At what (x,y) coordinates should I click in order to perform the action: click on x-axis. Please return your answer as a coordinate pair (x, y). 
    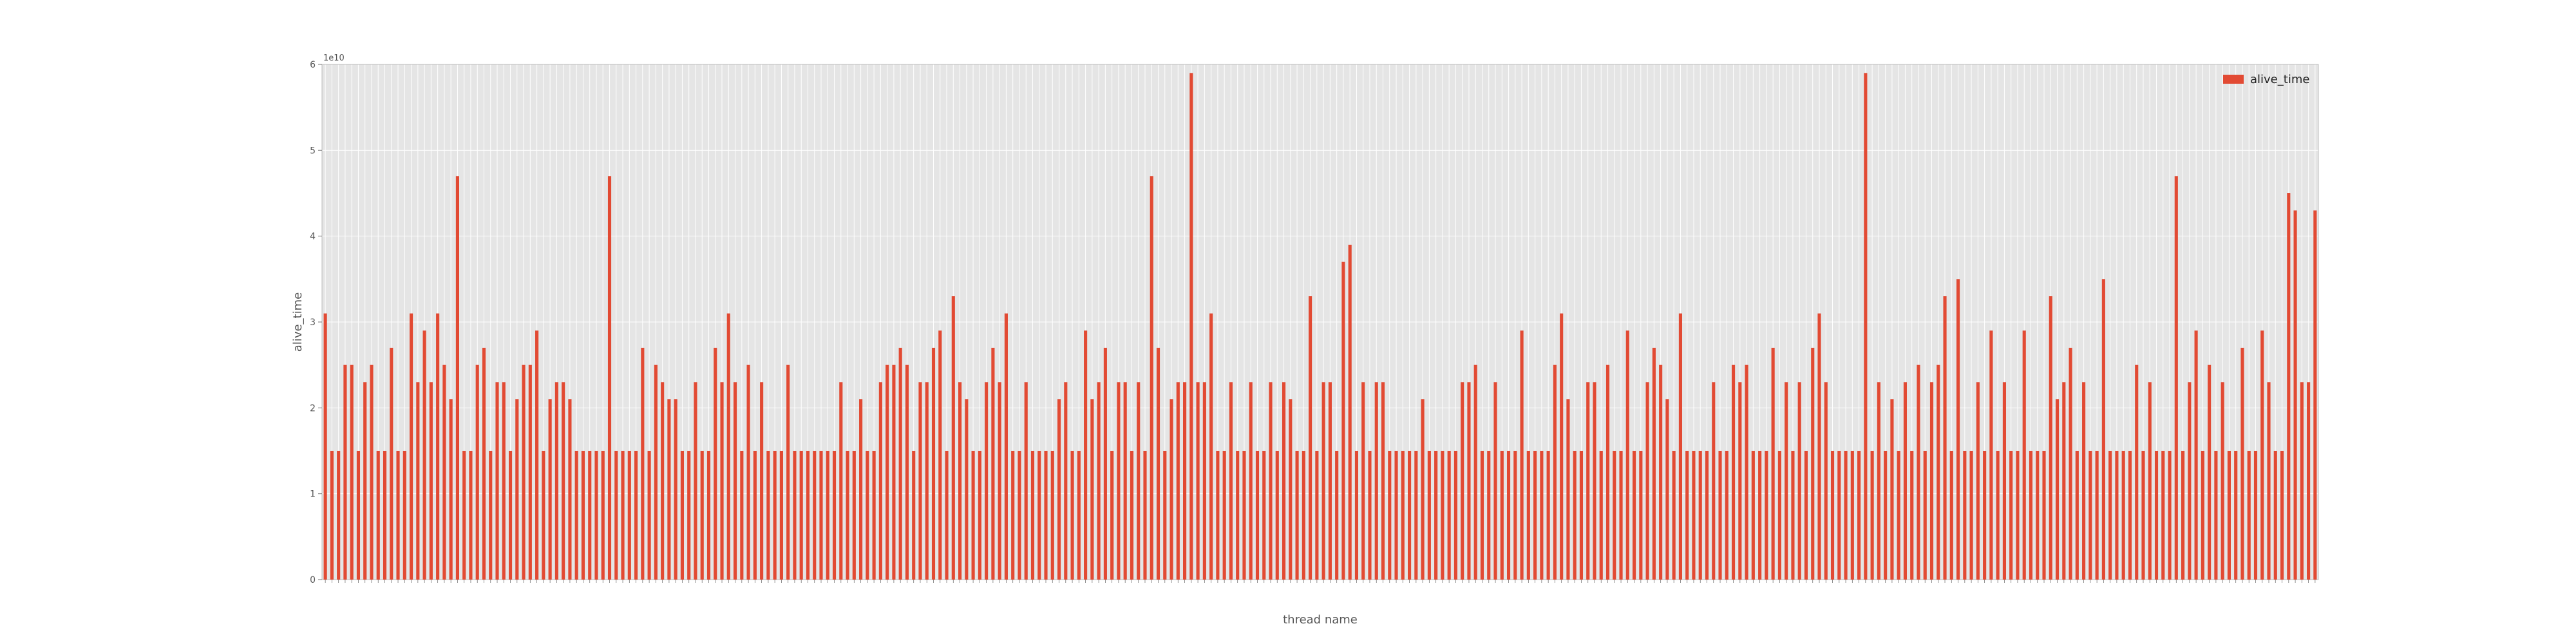
    Looking at the image, I should click on (1320, 581).